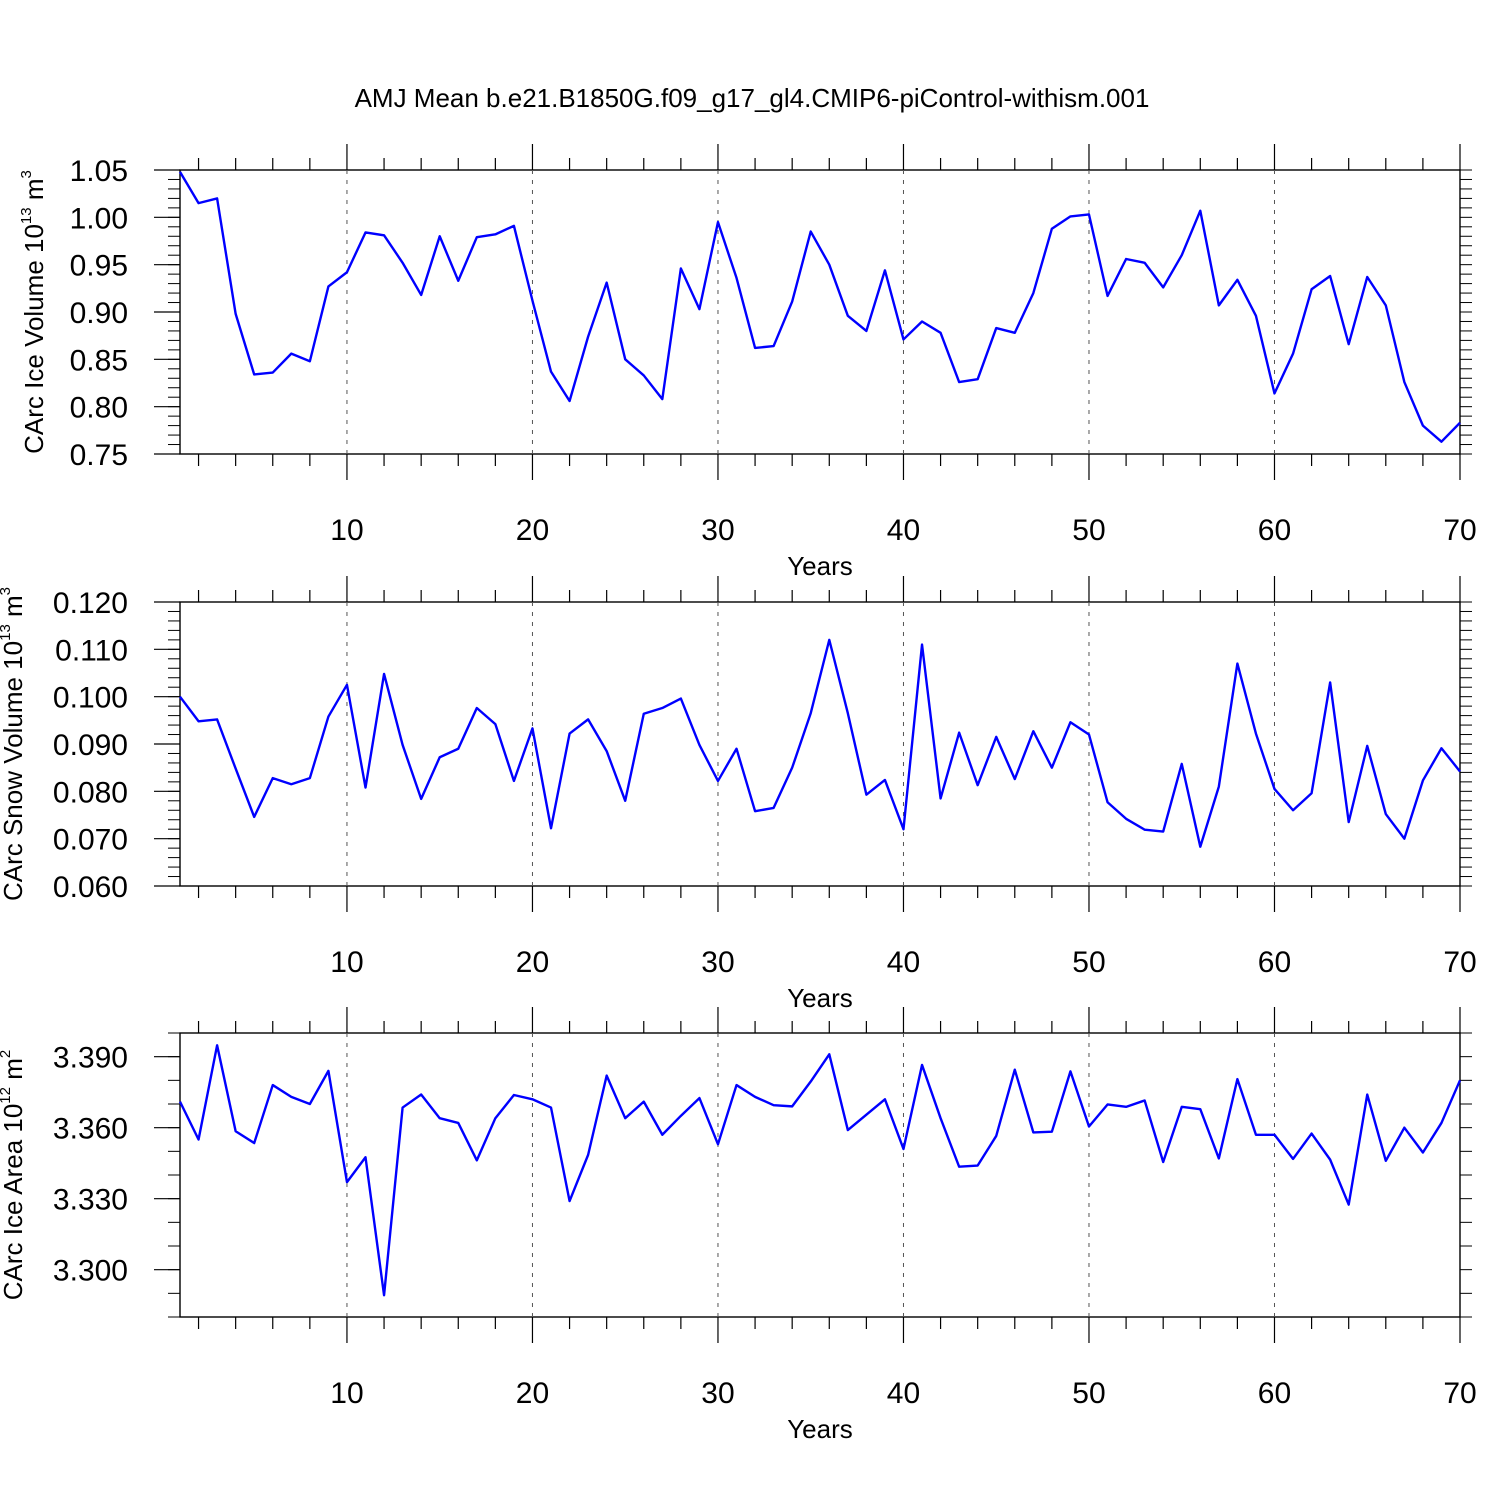 This screenshot has height=1500, width=1500. What do you see at coordinates (90, 792) in the screenshot?
I see `y-tick-label: 0.080` at bounding box center [90, 792].